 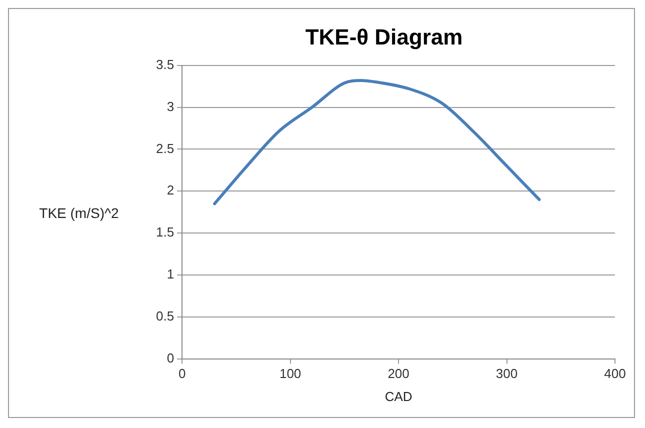 What do you see at coordinates (165, 64) in the screenshot?
I see `y-tick-label: 3.5` at bounding box center [165, 64].